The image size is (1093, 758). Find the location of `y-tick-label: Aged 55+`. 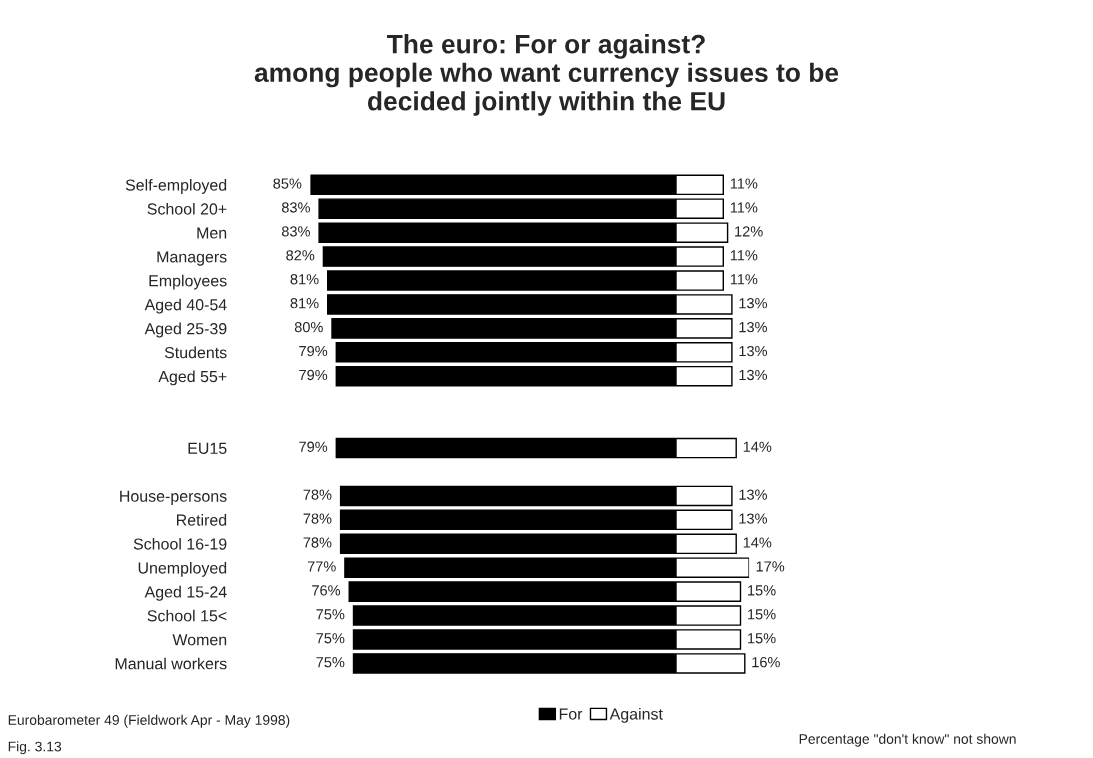

y-tick-label: Aged 55+ is located at coordinates (192, 378).